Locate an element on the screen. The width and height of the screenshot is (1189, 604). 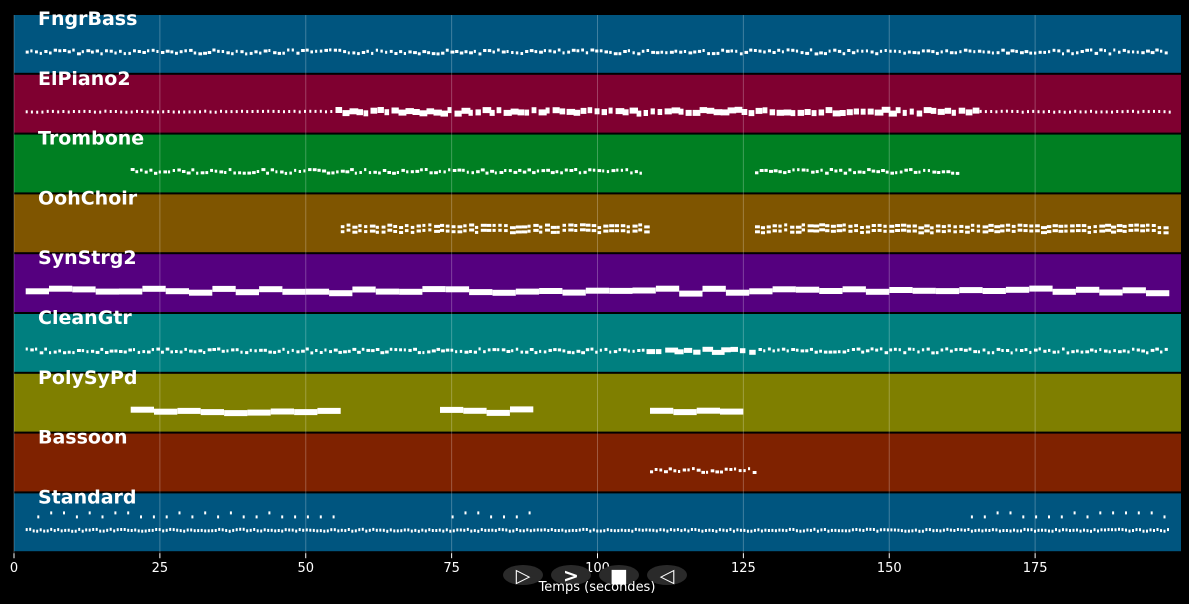
forward-button: > is located at coordinates (571, 576).